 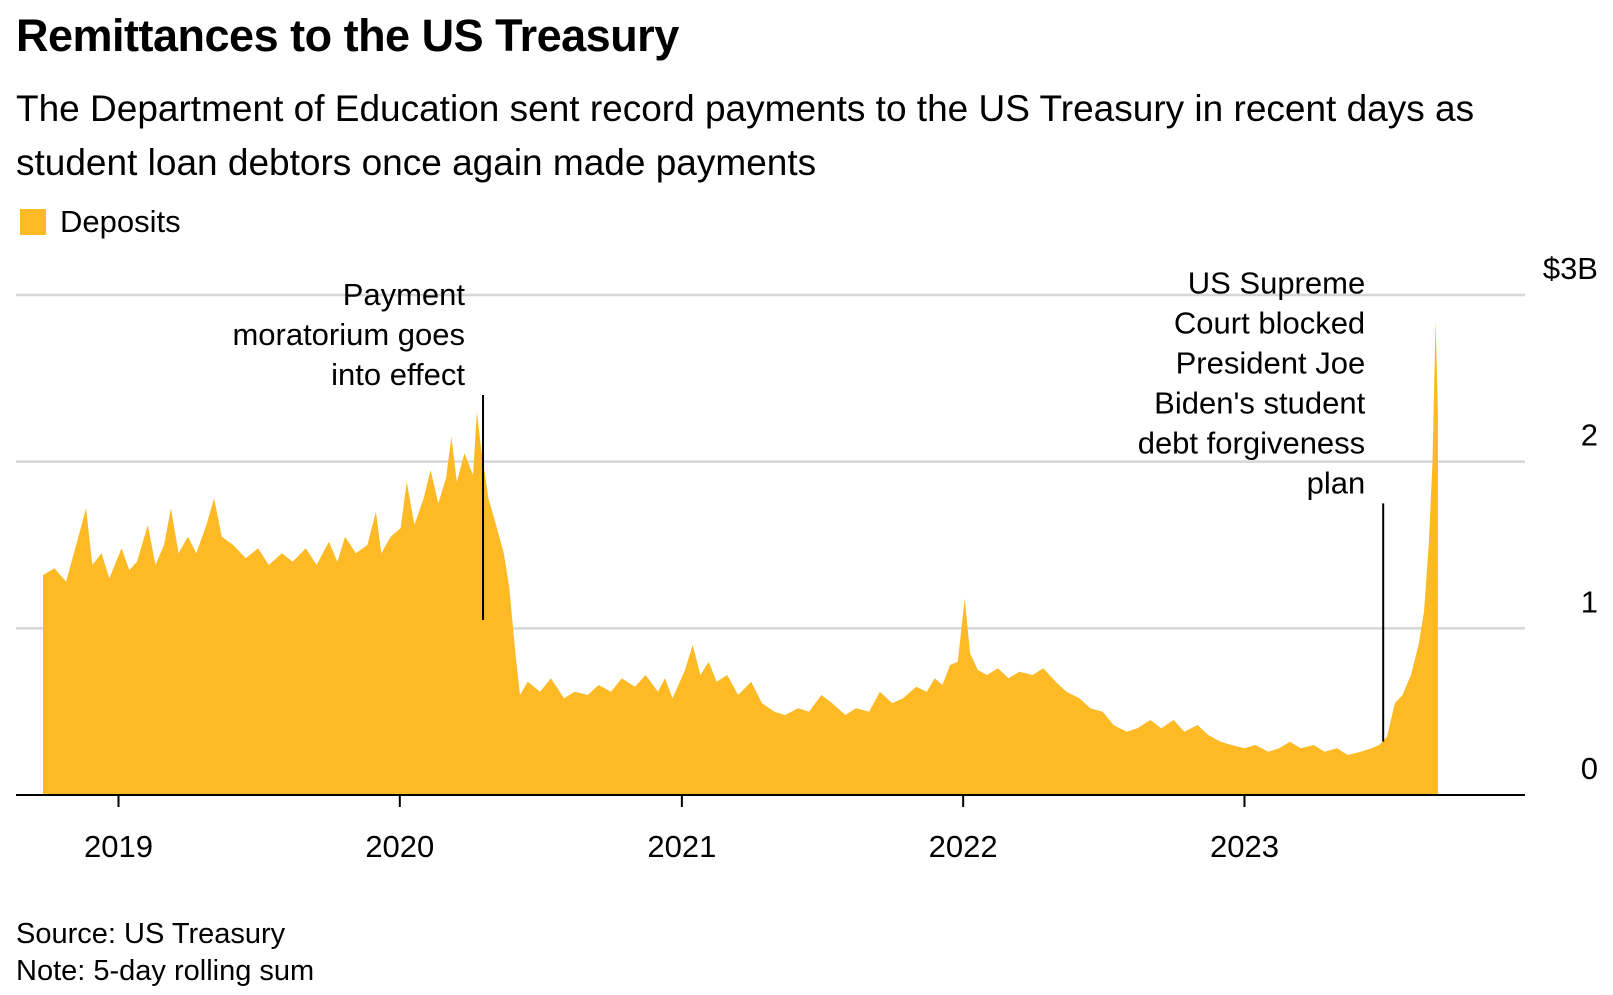 What do you see at coordinates (1269, 322) in the screenshot?
I see `annotation-text: Court blocked` at bounding box center [1269, 322].